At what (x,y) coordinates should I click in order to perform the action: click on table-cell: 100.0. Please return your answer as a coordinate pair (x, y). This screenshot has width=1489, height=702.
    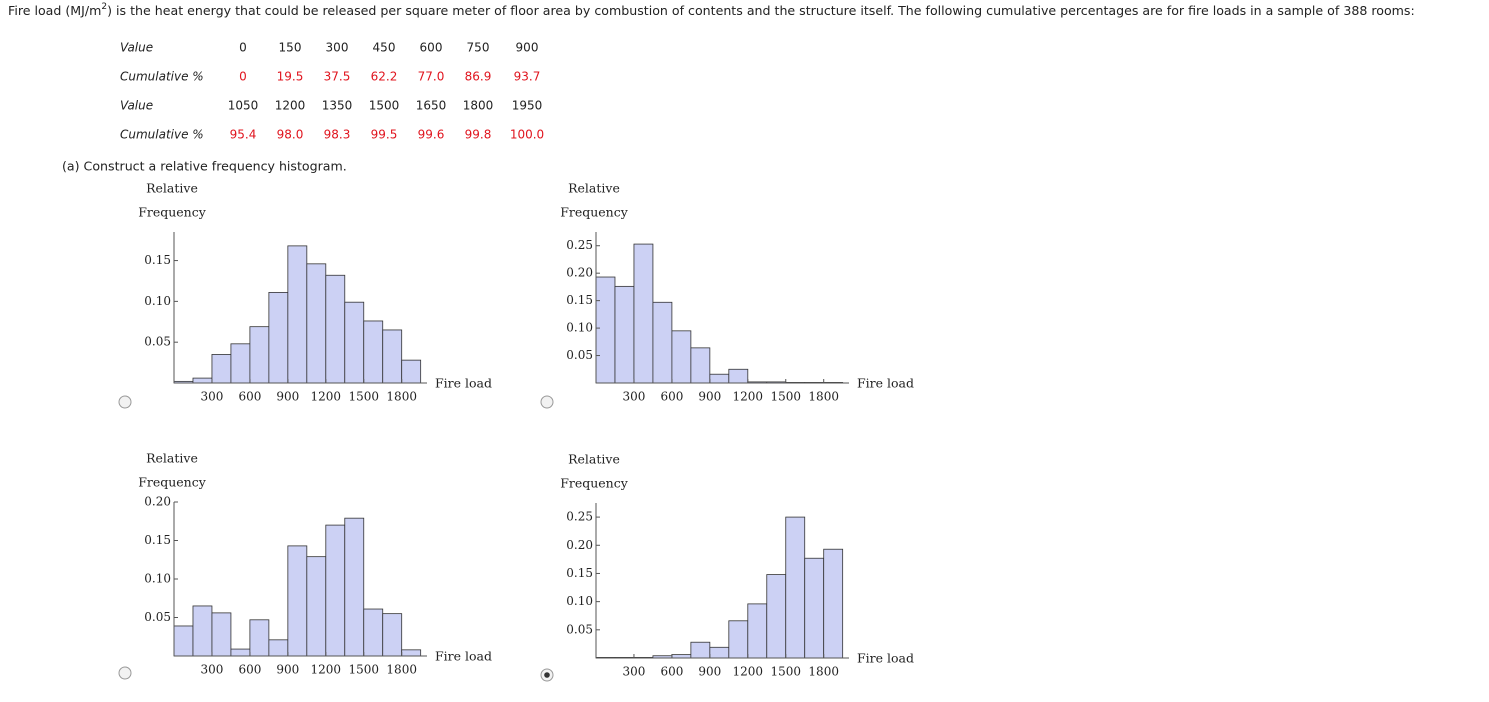
    Looking at the image, I should click on (527, 135).